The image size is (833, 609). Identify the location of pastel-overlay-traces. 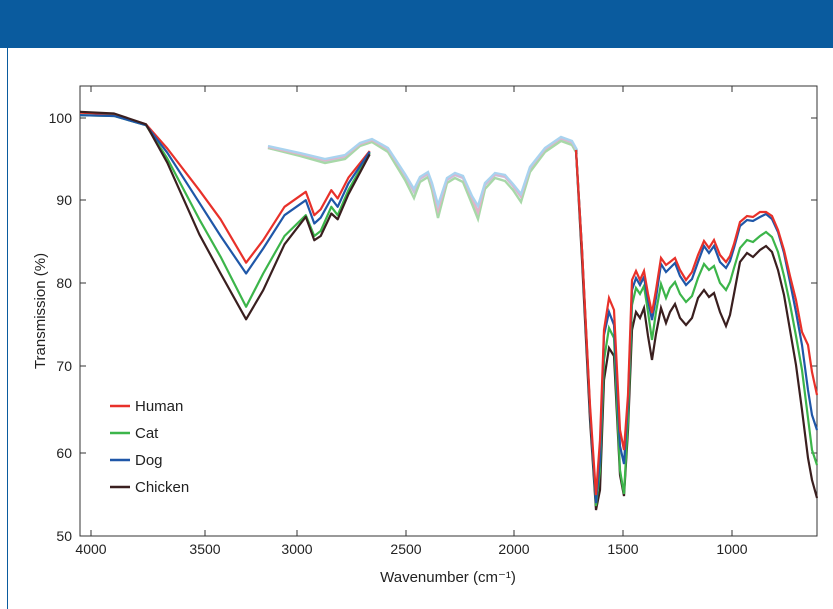
(423, 179).